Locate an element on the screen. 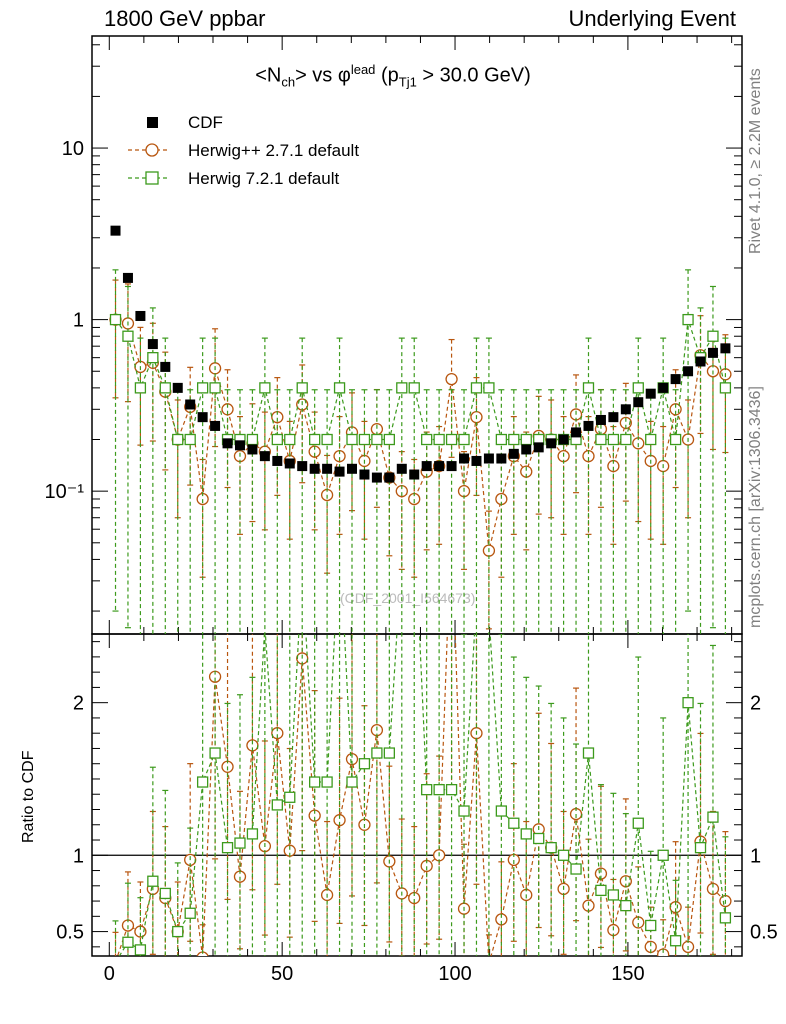 This screenshot has width=786, height=1024. title-sup: lead is located at coordinates (363, 69).